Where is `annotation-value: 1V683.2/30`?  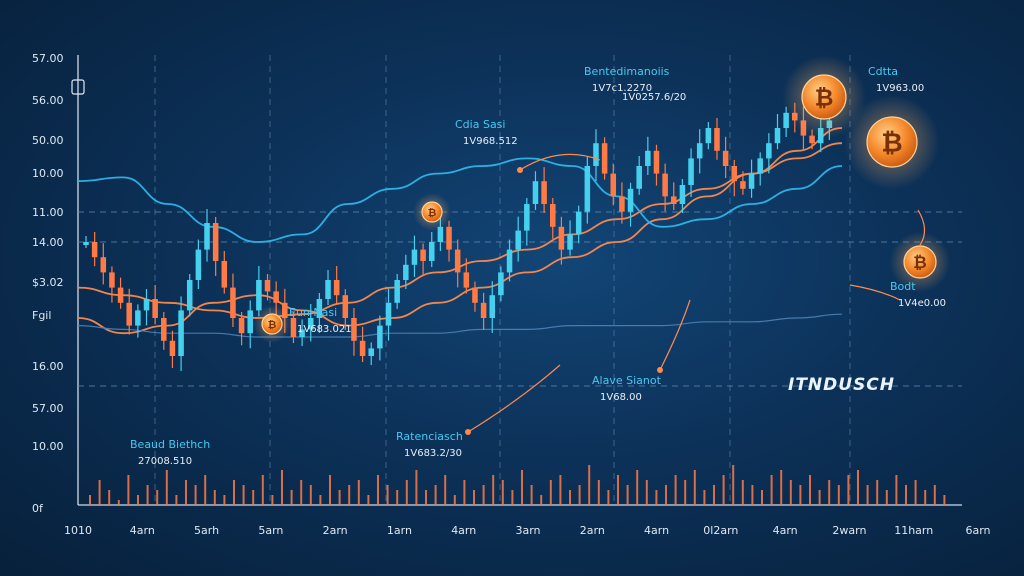 annotation-value: 1V683.2/30 is located at coordinates (433, 453).